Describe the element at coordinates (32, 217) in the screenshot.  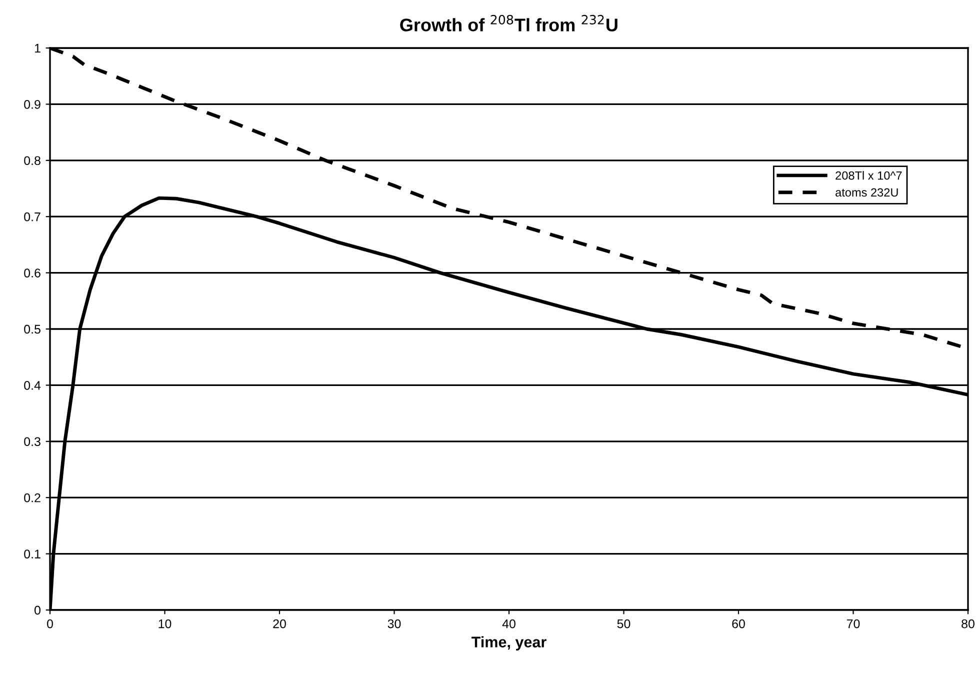
I see `y-tick-label: 0.7` at that location.